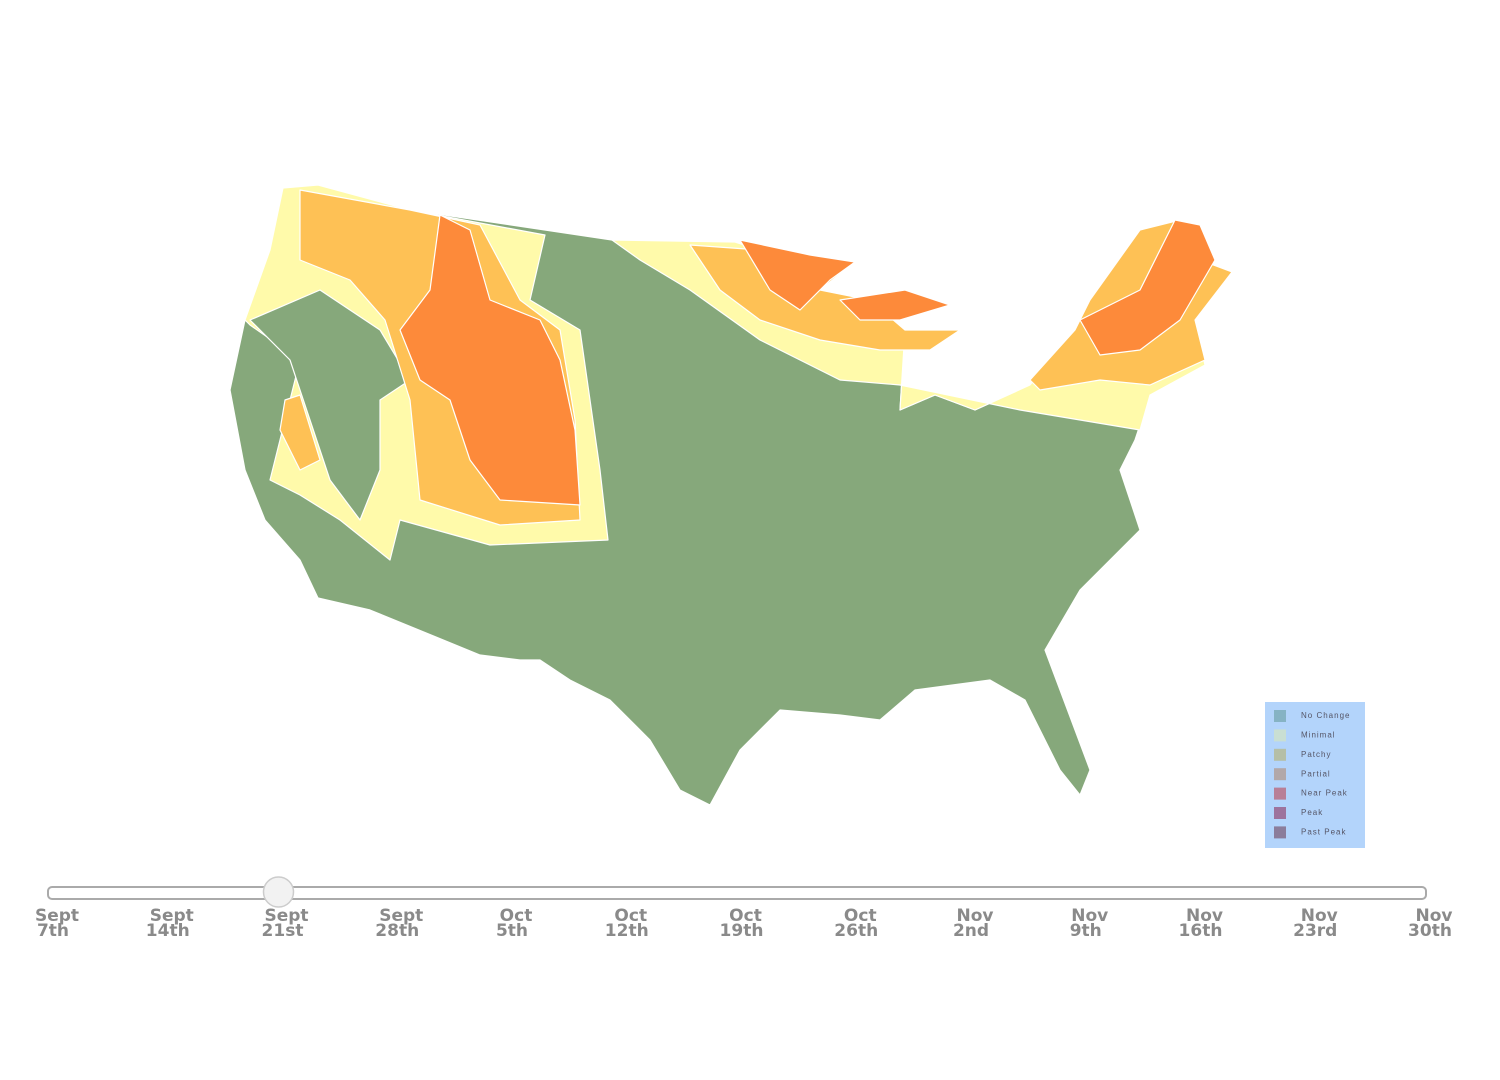 The width and height of the screenshot is (1500, 1080). What do you see at coordinates (1201, 931) in the screenshot?
I see `slider-day: 16th` at bounding box center [1201, 931].